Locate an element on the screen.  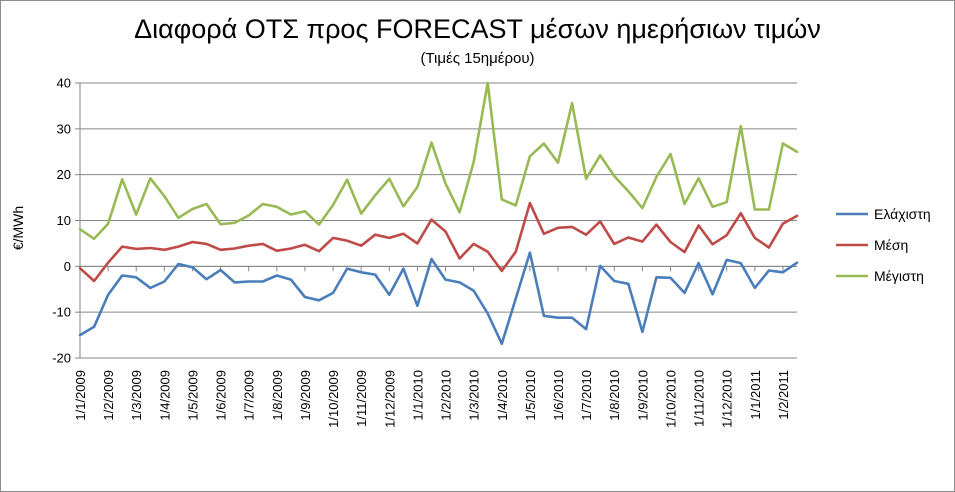
x-tick-label: 1/10/2010 is located at coordinates (670, 399).